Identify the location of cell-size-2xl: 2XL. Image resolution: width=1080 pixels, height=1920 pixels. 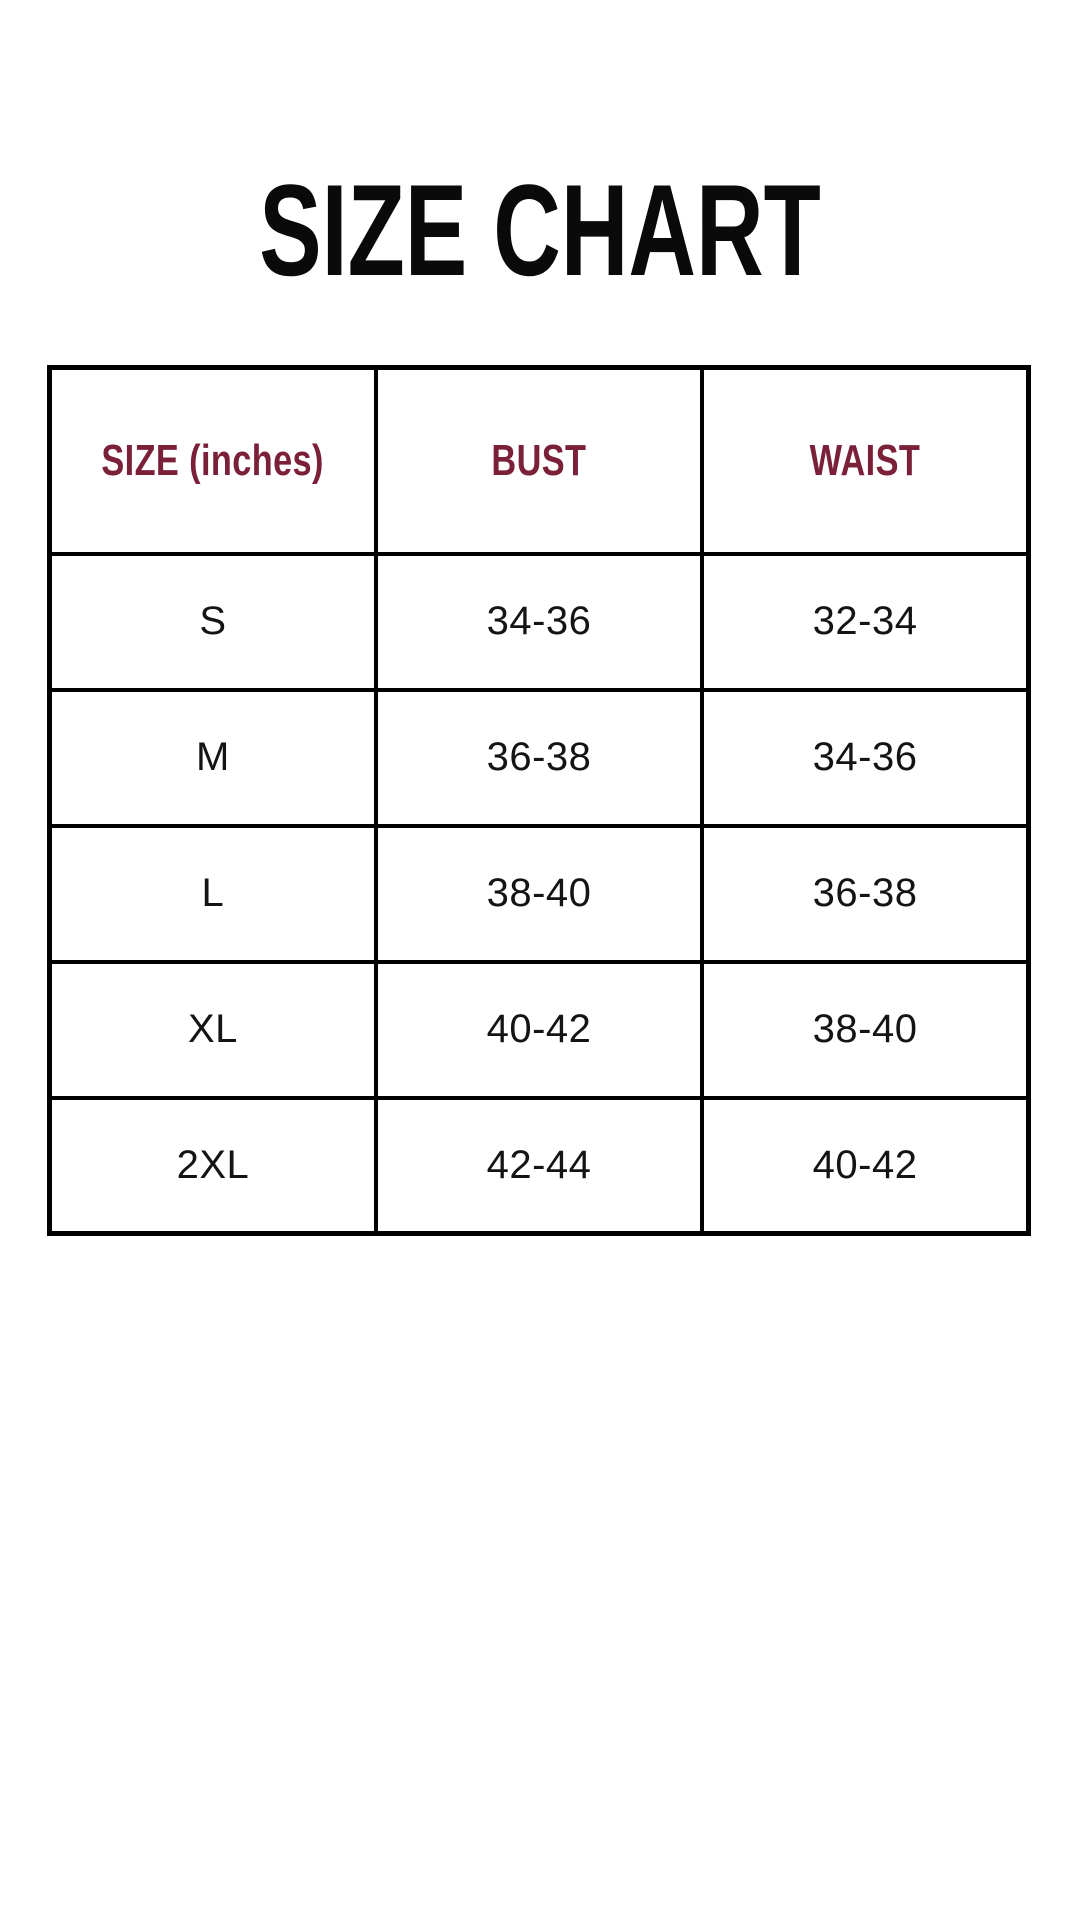
(212, 1165).